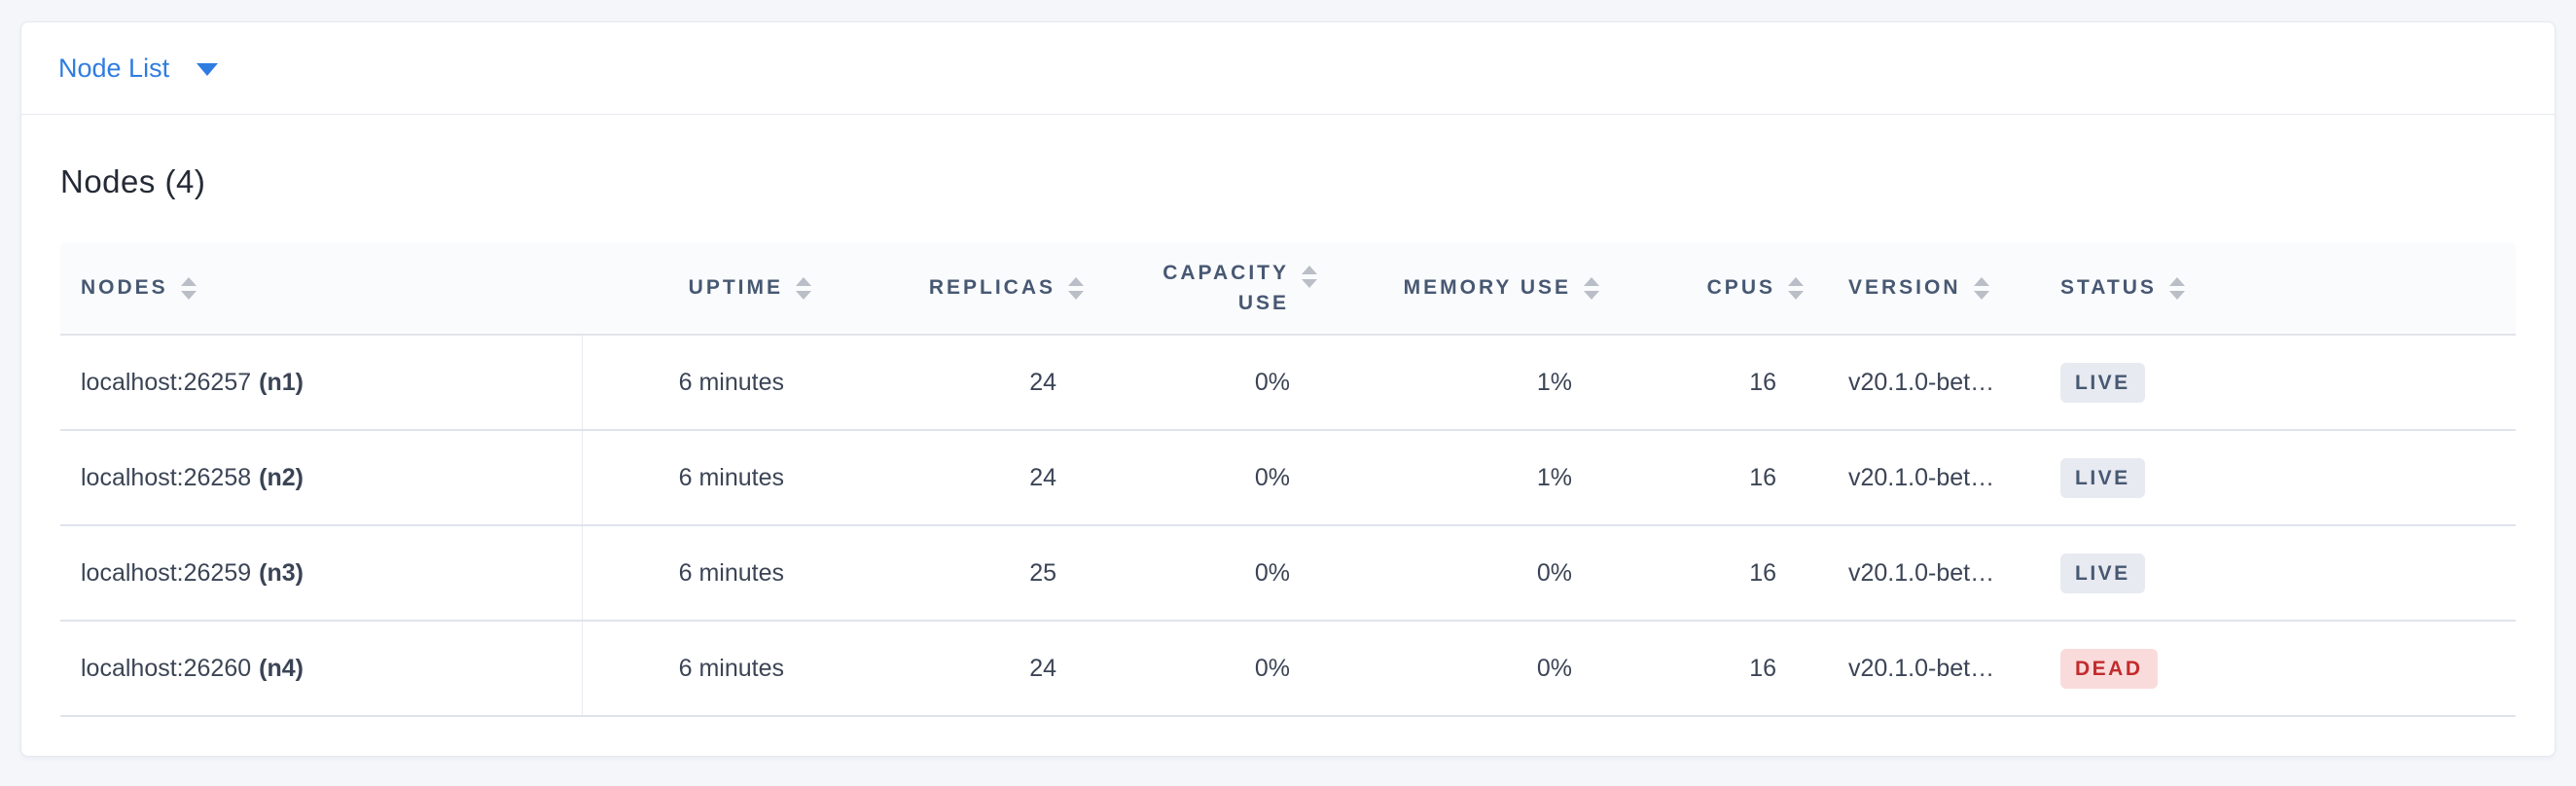  I want to click on node-address-cell: localhost:26258 (n2), so click(321, 478).